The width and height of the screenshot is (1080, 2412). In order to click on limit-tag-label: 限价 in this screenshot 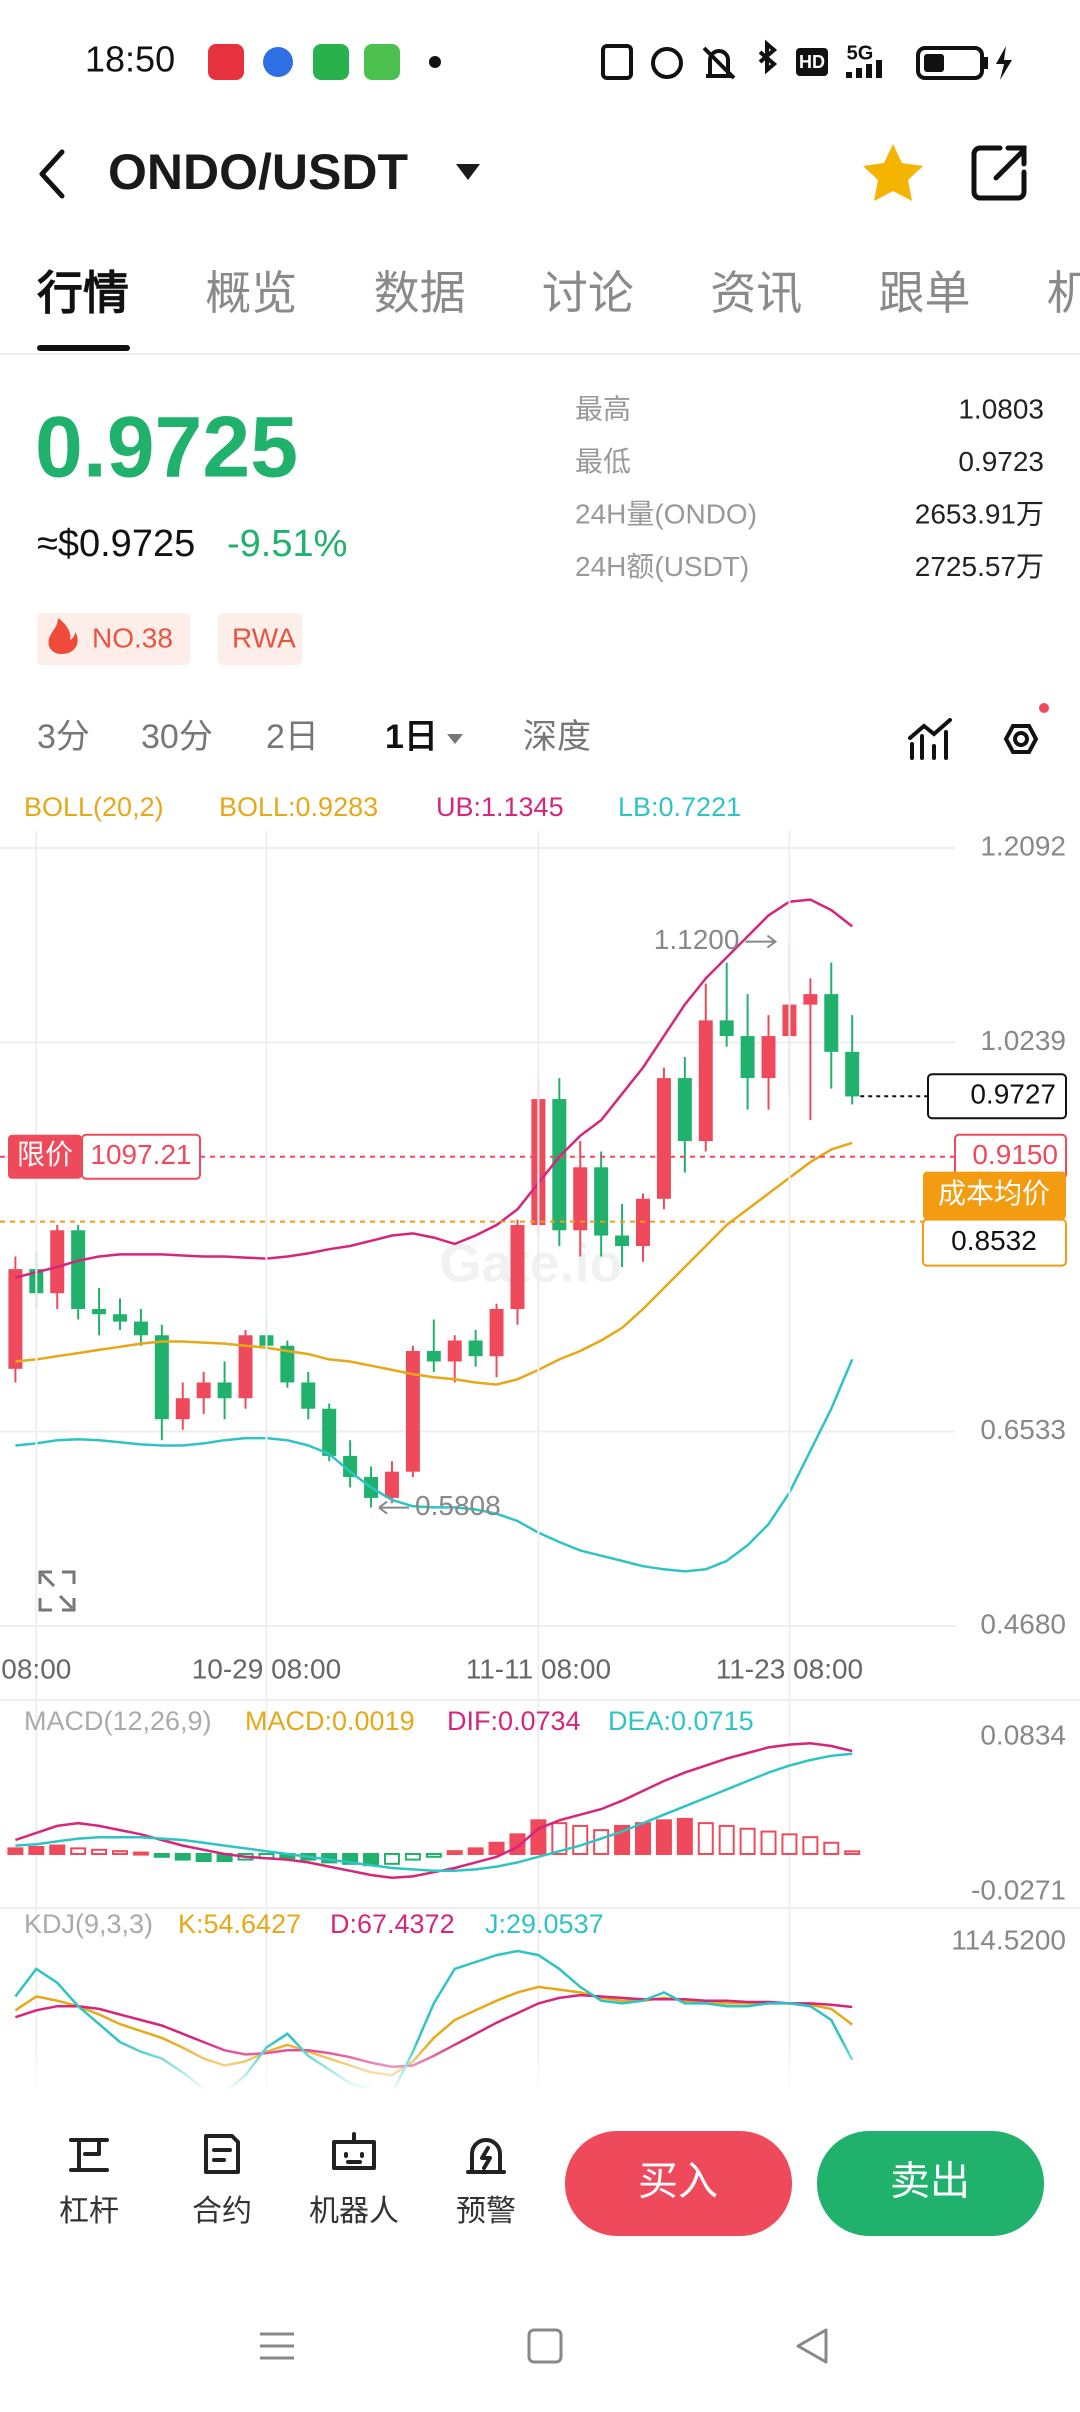, I will do `click(45, 1154)`.